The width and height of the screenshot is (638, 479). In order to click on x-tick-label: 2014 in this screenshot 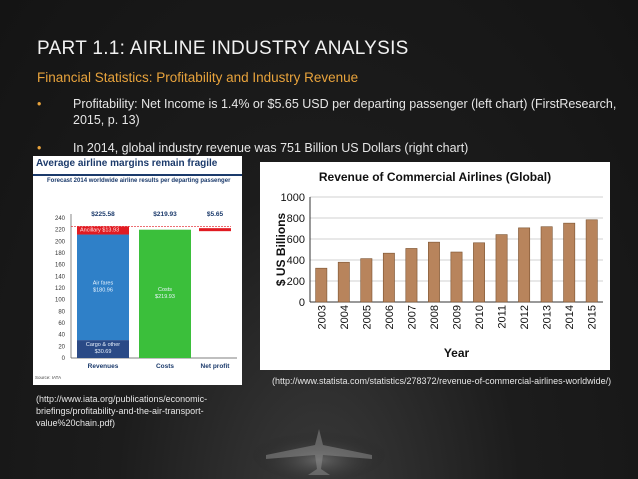, I will do `click(570, 317)`.